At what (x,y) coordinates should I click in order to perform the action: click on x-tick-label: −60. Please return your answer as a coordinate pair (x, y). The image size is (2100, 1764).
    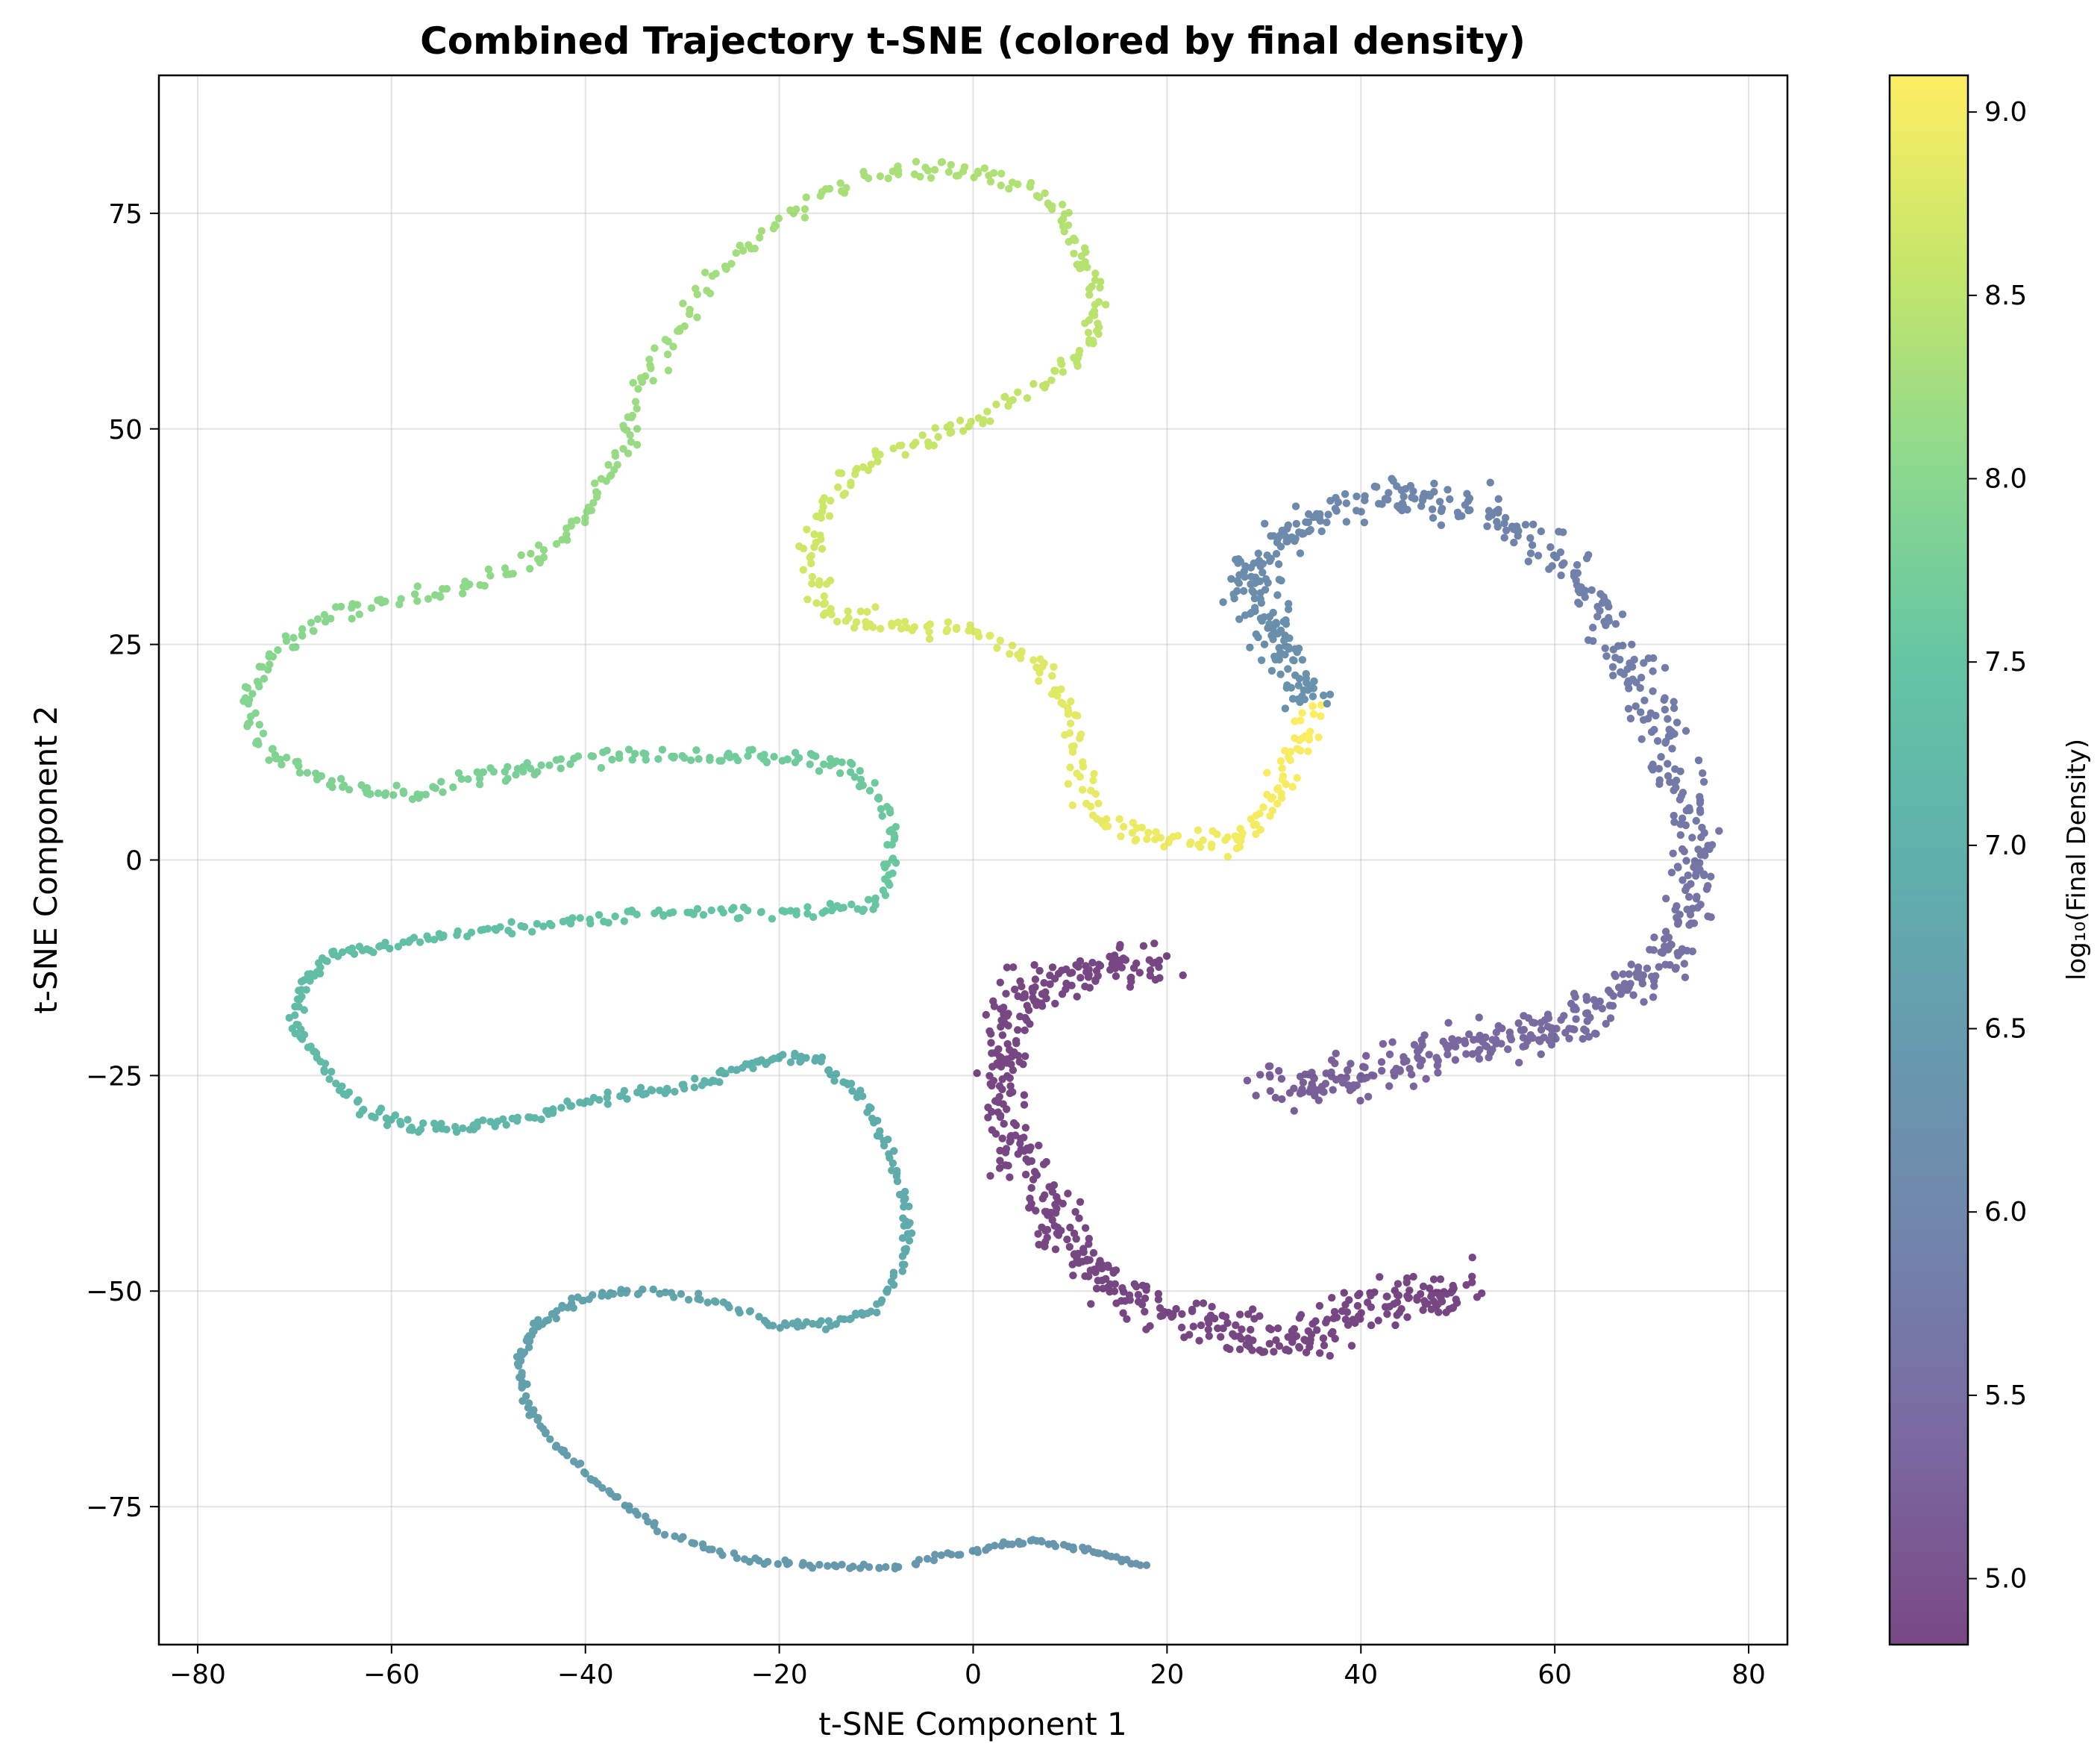
    Looking at the image, I should click on (391, 1675).